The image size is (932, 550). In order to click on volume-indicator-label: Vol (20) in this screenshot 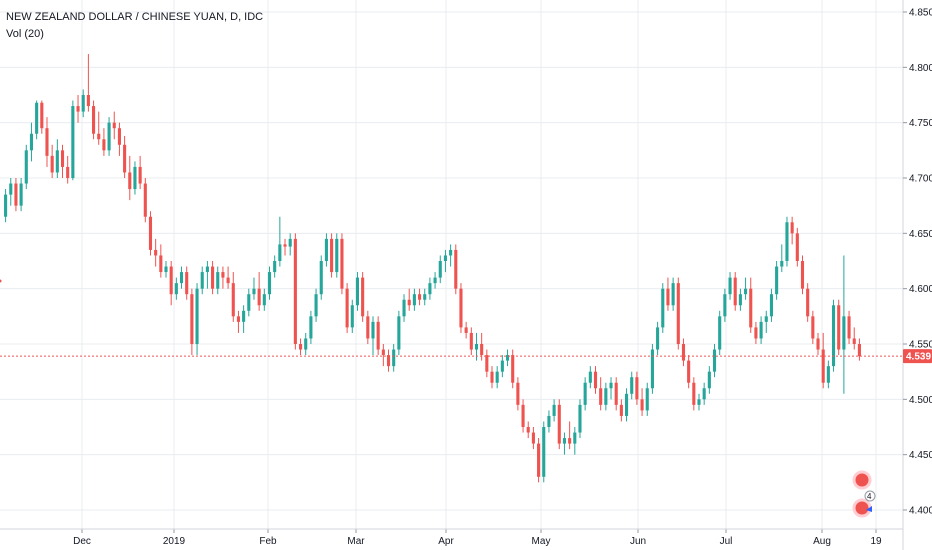, I will do `click(25, 34)`.